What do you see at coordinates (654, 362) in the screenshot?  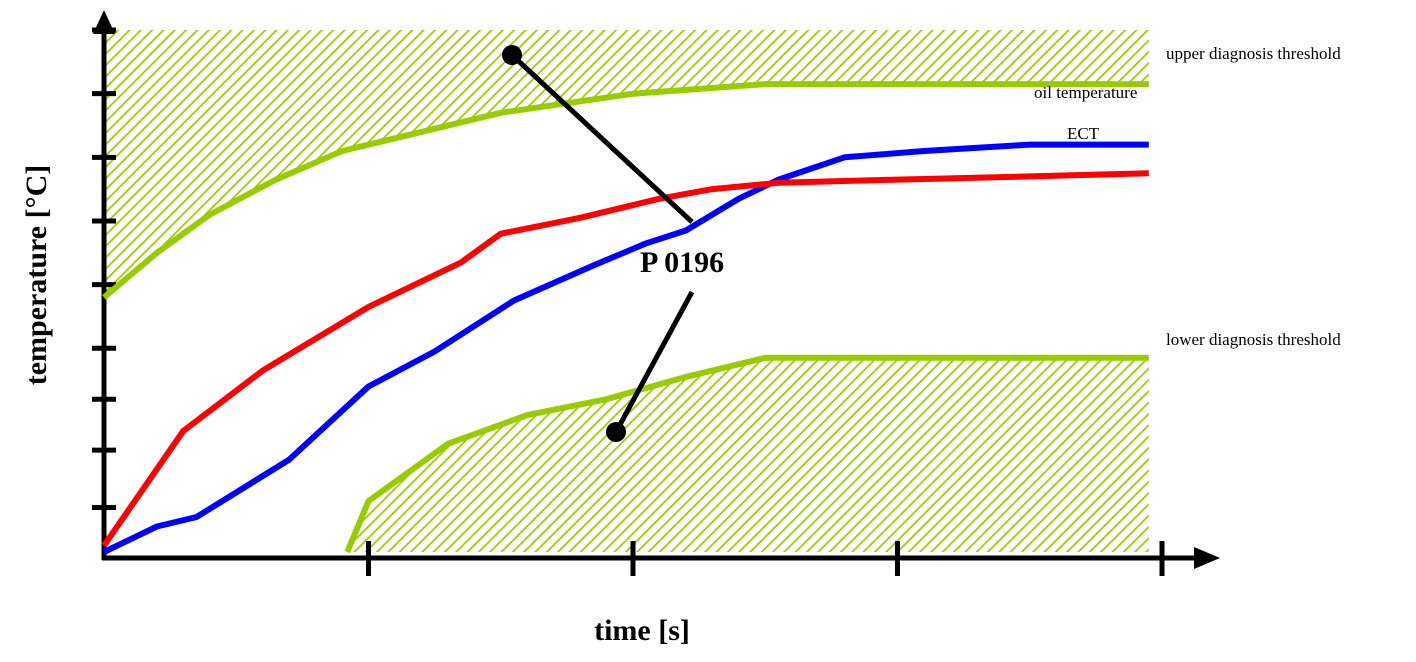 I see `pointer-line-lower` at bounding box center [654, 362].